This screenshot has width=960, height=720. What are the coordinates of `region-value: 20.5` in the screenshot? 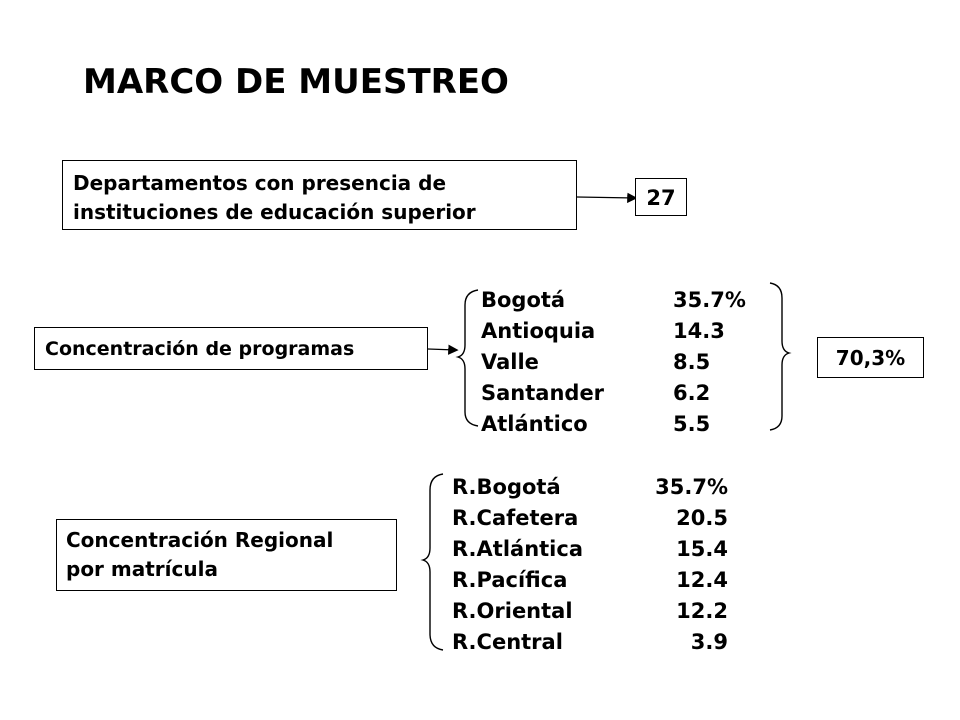 It's located at (702, 518).